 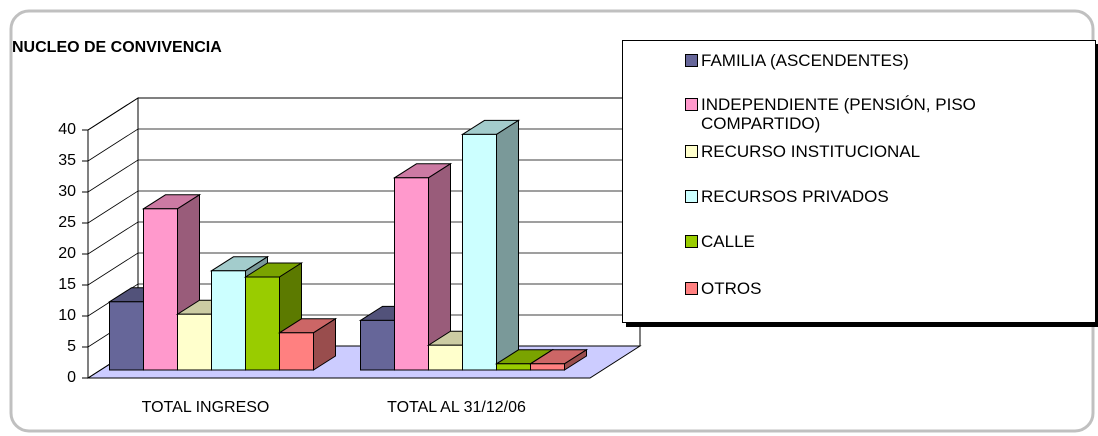 I want to click on legend-label: FAMILIA (ASCENDENTES), so click(x=805, y=60).